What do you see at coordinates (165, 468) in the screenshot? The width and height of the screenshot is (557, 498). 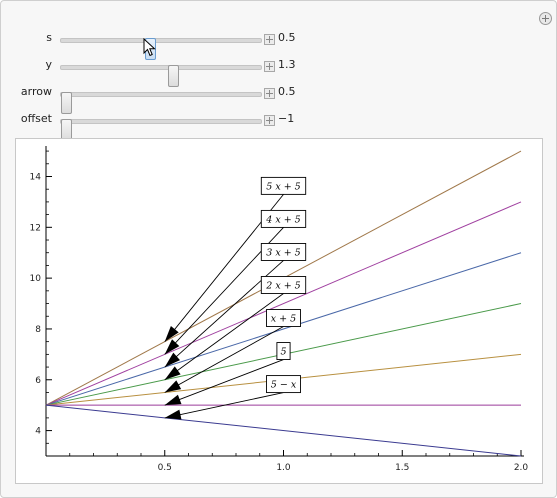 I see `x-tick-label: 0.5` at bounding box center [165, 468].